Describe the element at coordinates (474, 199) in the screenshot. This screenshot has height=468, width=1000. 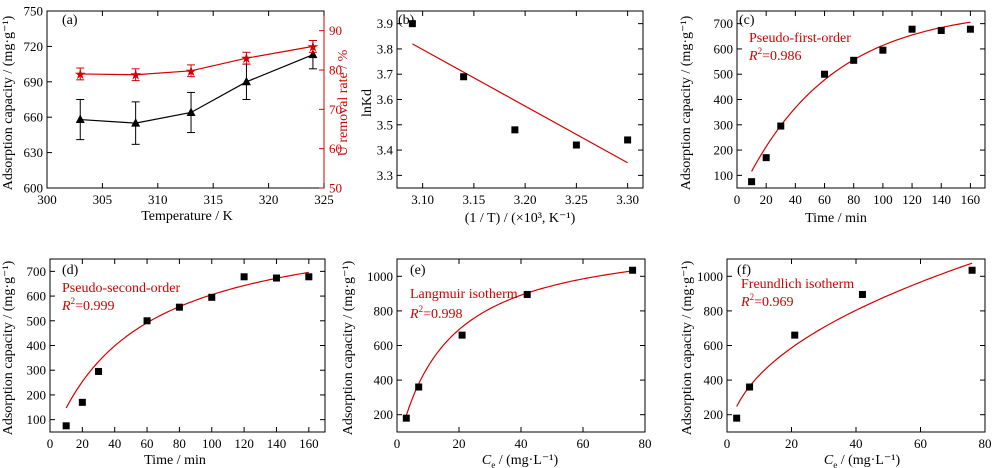
I see `panel-b-xtick-label: 3.15` at that location.